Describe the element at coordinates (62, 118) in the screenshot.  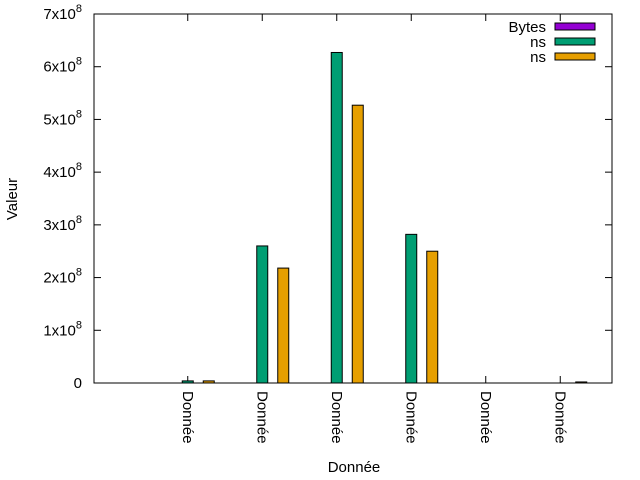
I see `y-tick-label: 5x10⁸` at that location.